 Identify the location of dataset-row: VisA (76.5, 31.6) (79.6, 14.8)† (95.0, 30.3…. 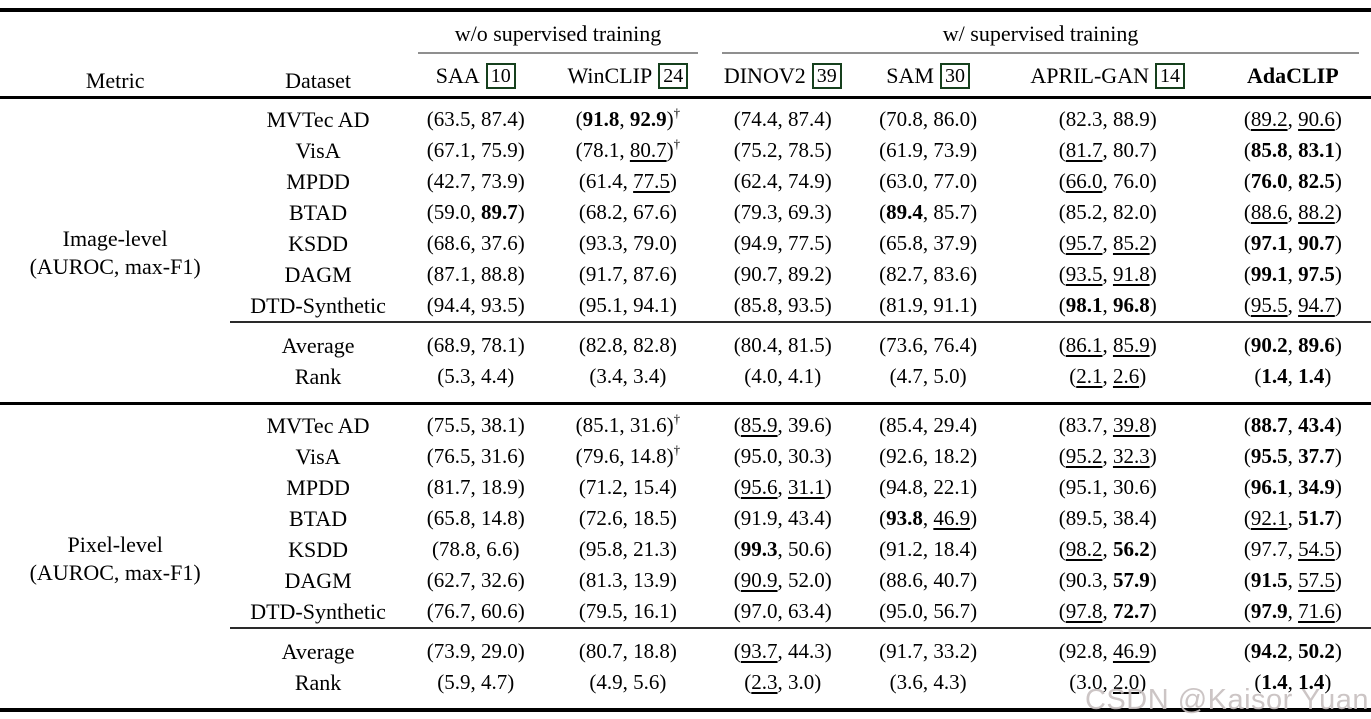
(685, 456).